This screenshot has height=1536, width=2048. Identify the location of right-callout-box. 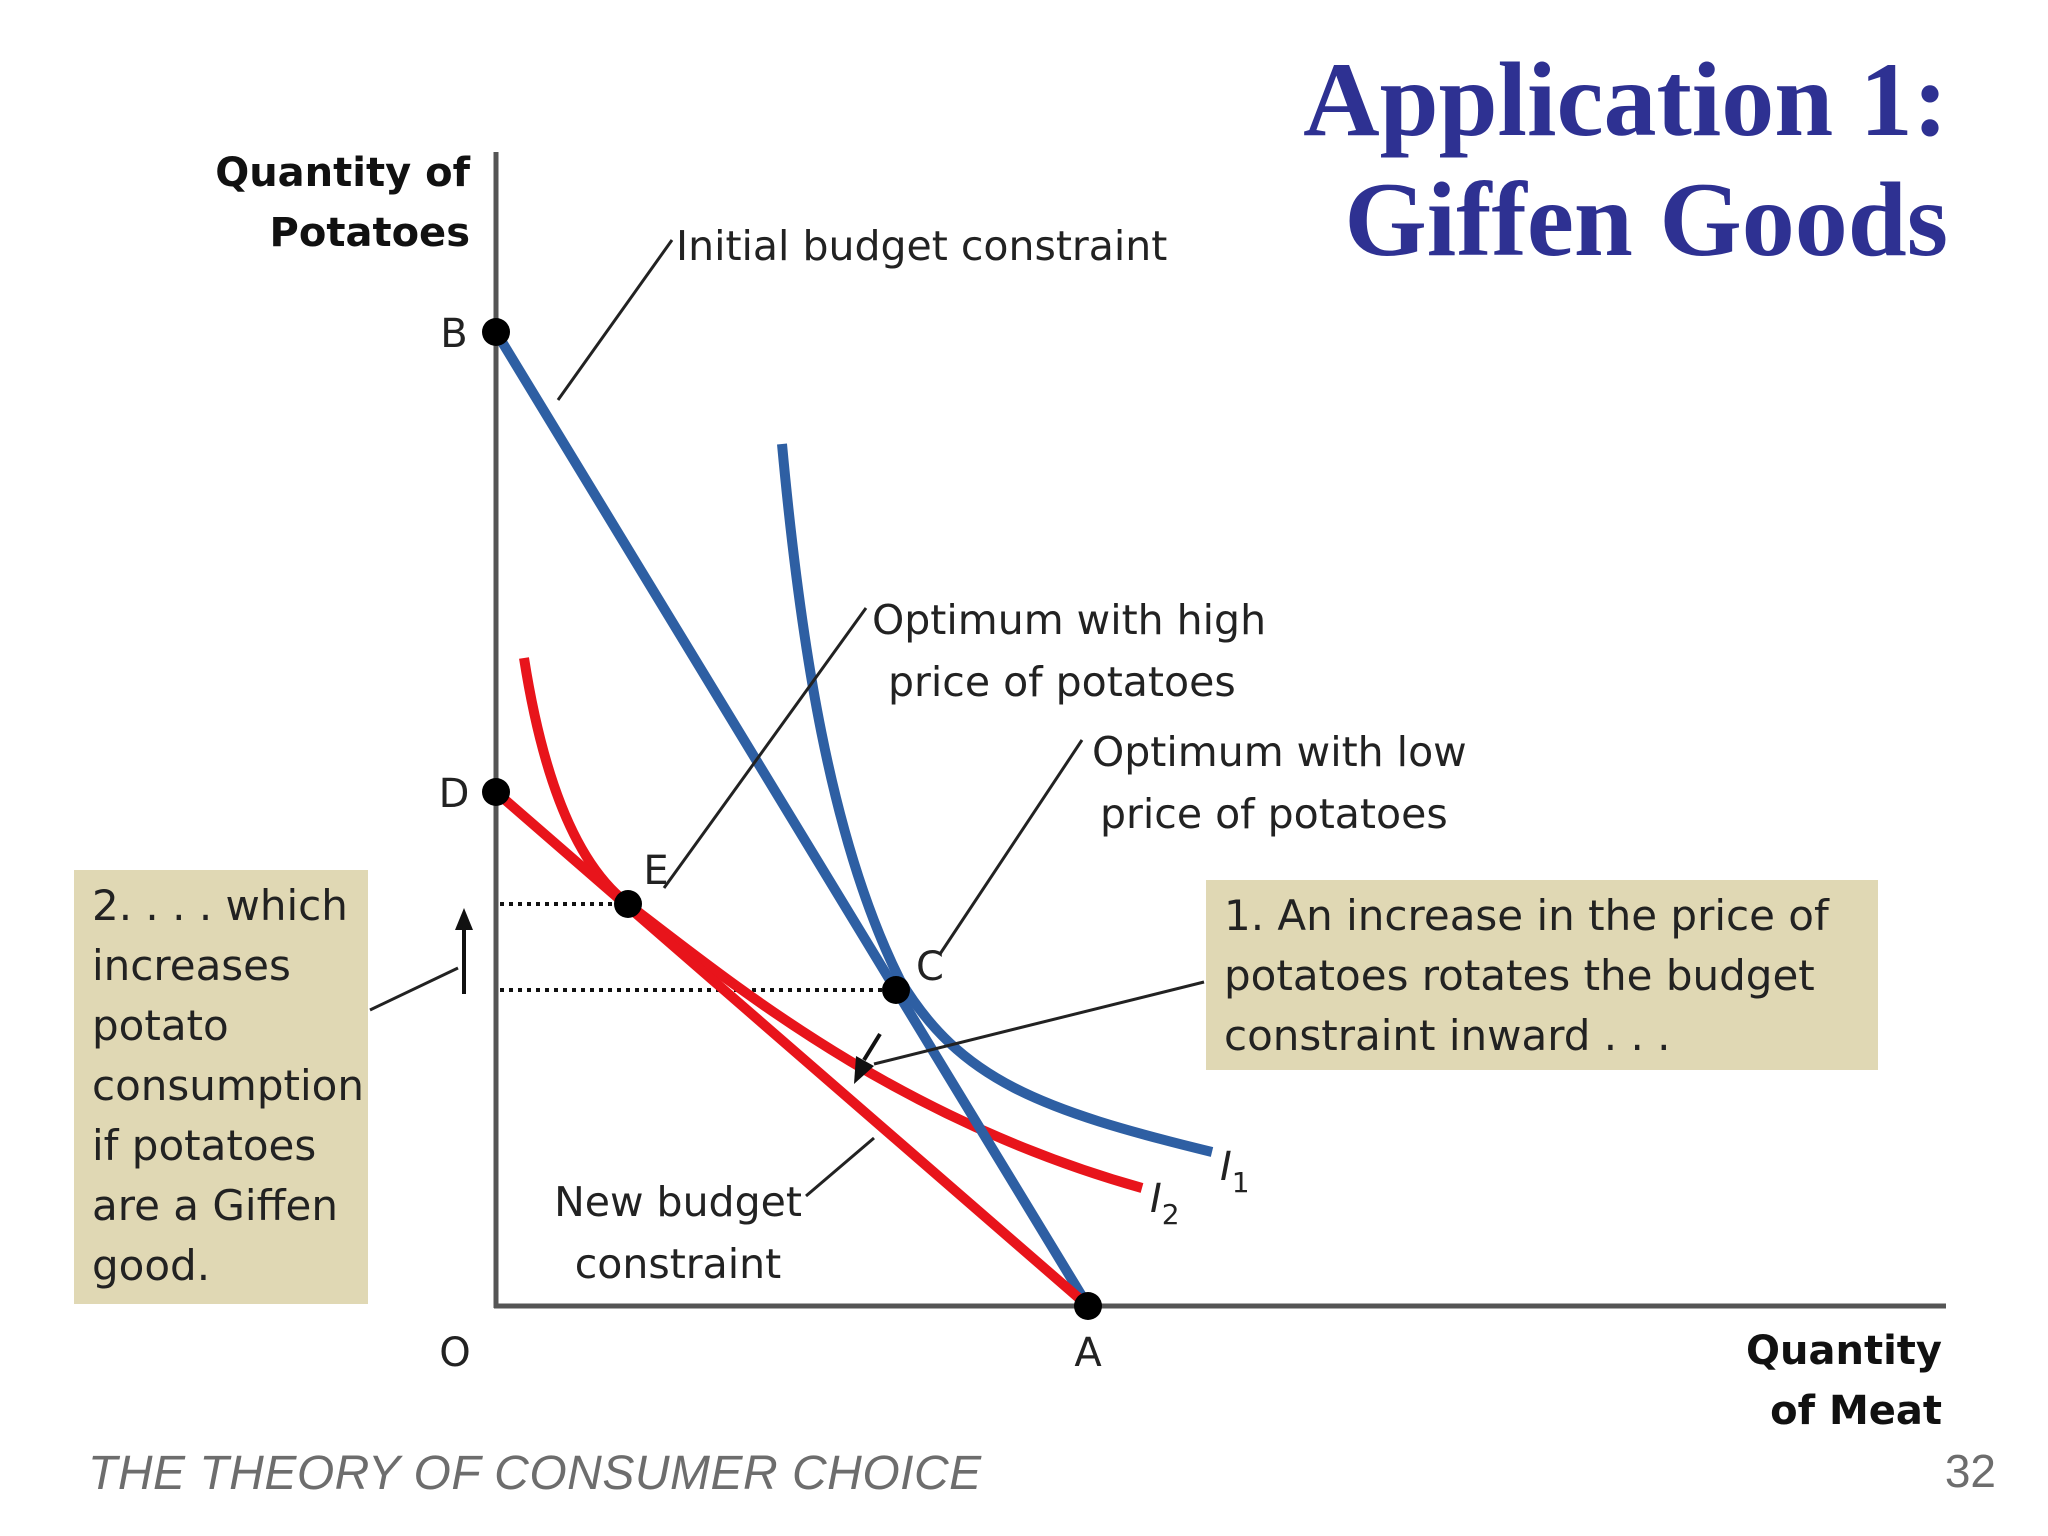
(1542, 975).